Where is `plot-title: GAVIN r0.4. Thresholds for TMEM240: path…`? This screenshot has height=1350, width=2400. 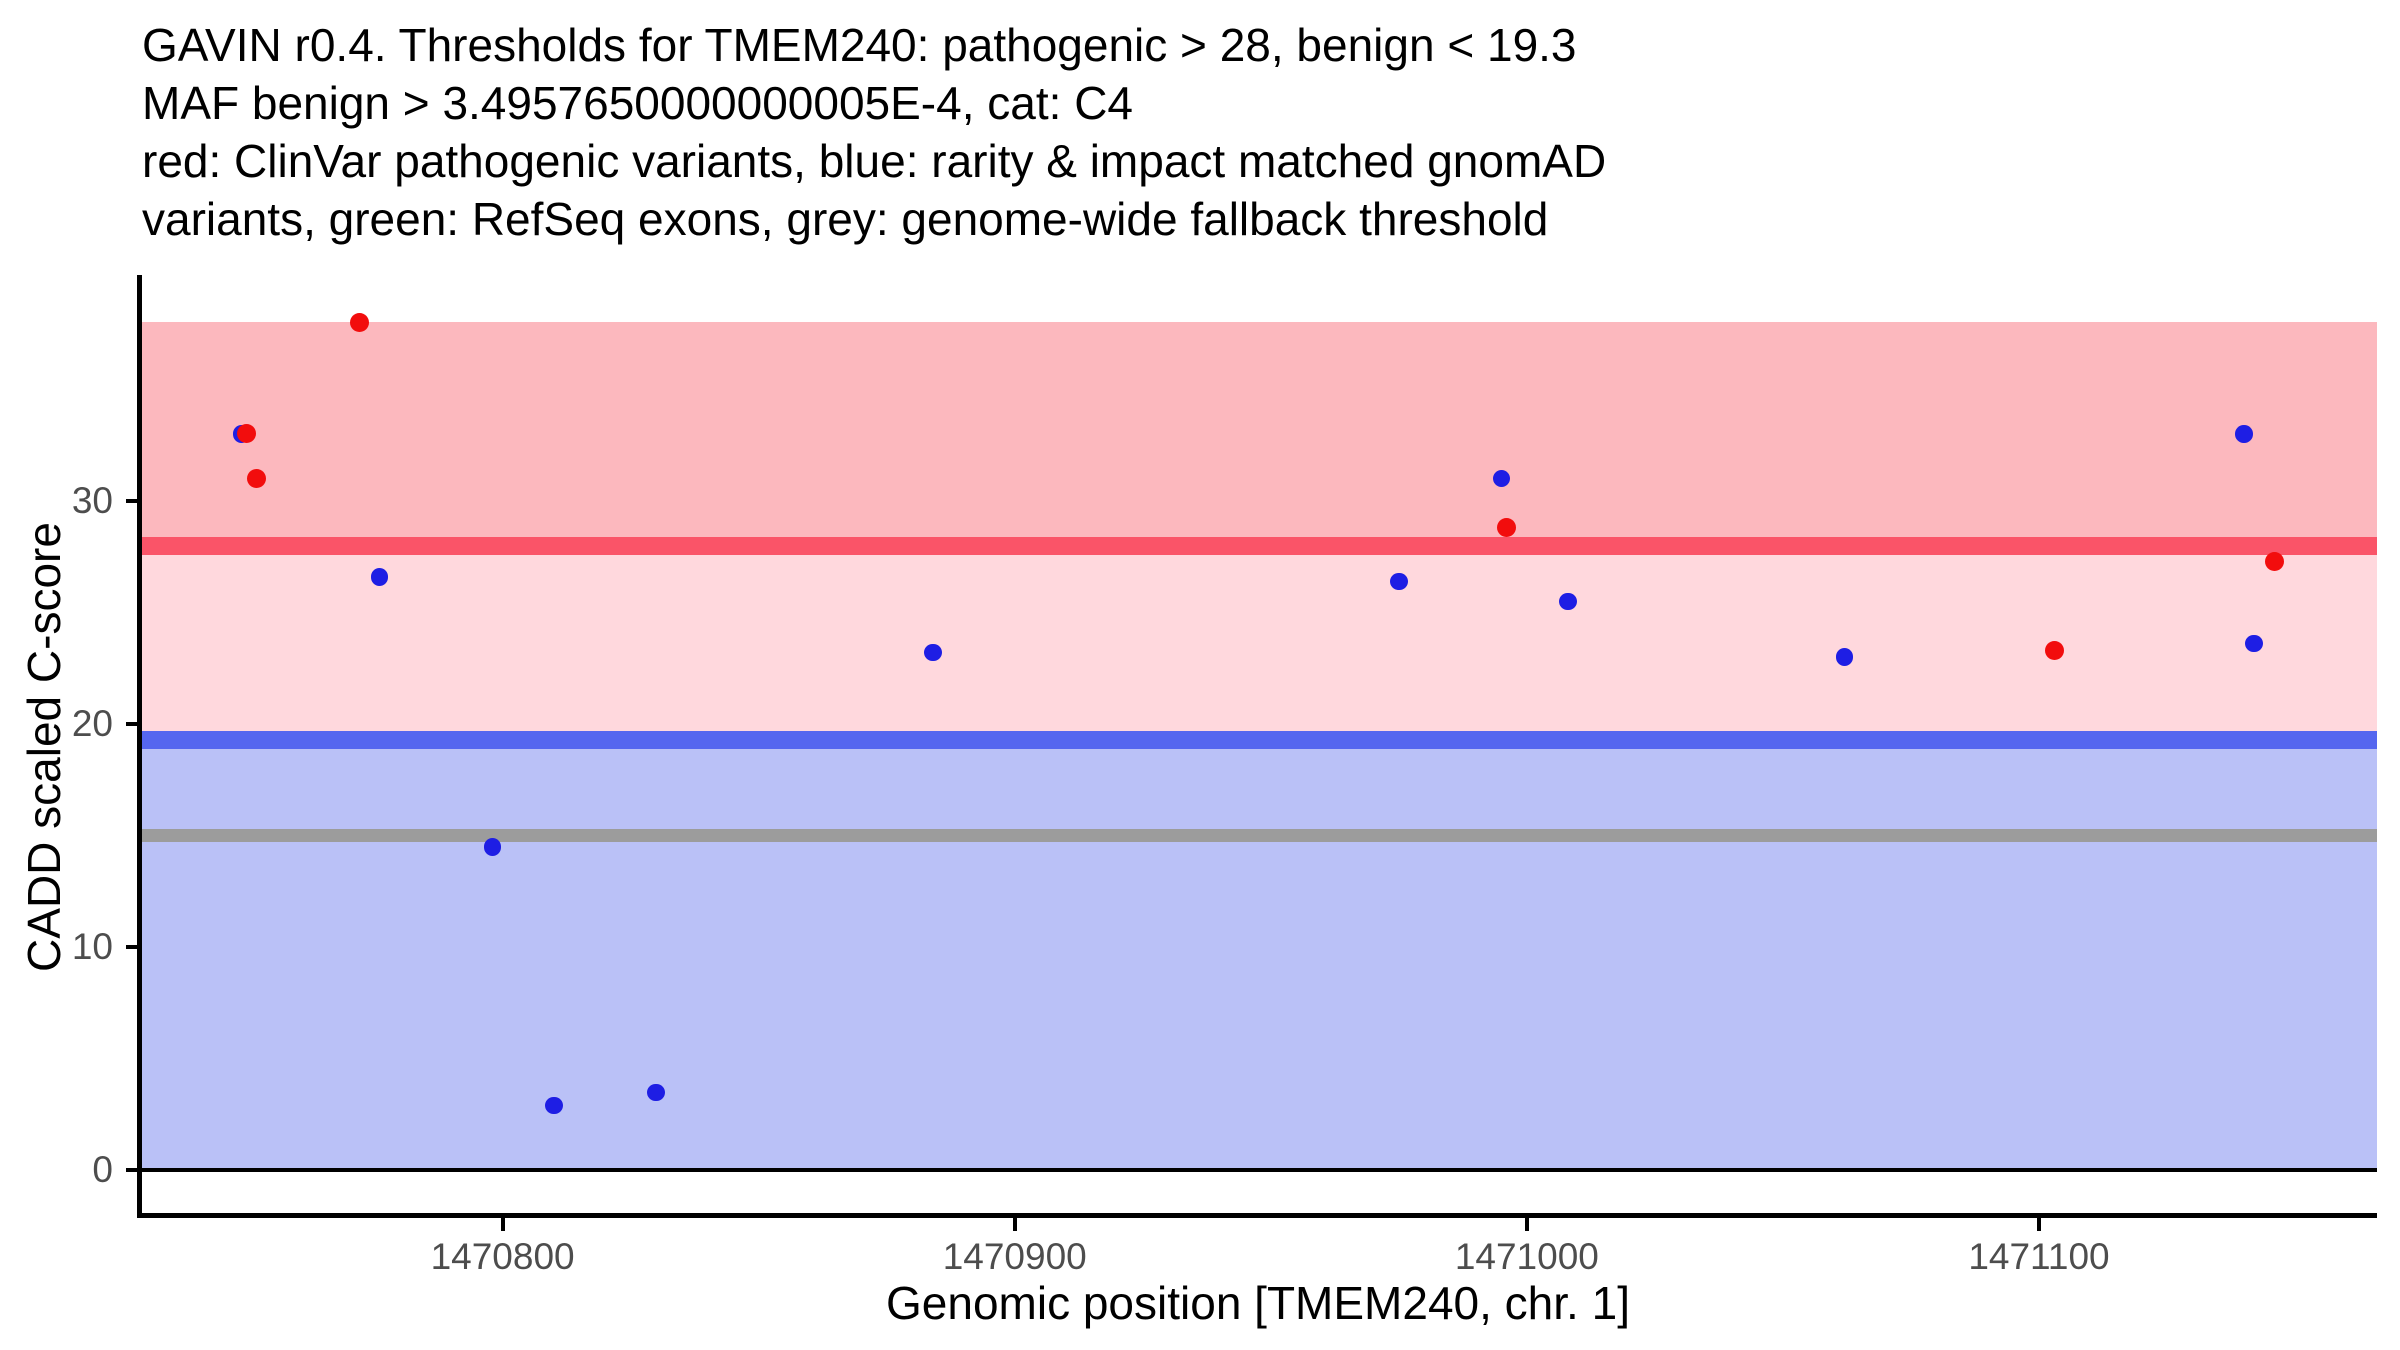 plot-title: GAVIN r0.4. Thresholds for TMEM240: path… is located at coordinates (874, 132).